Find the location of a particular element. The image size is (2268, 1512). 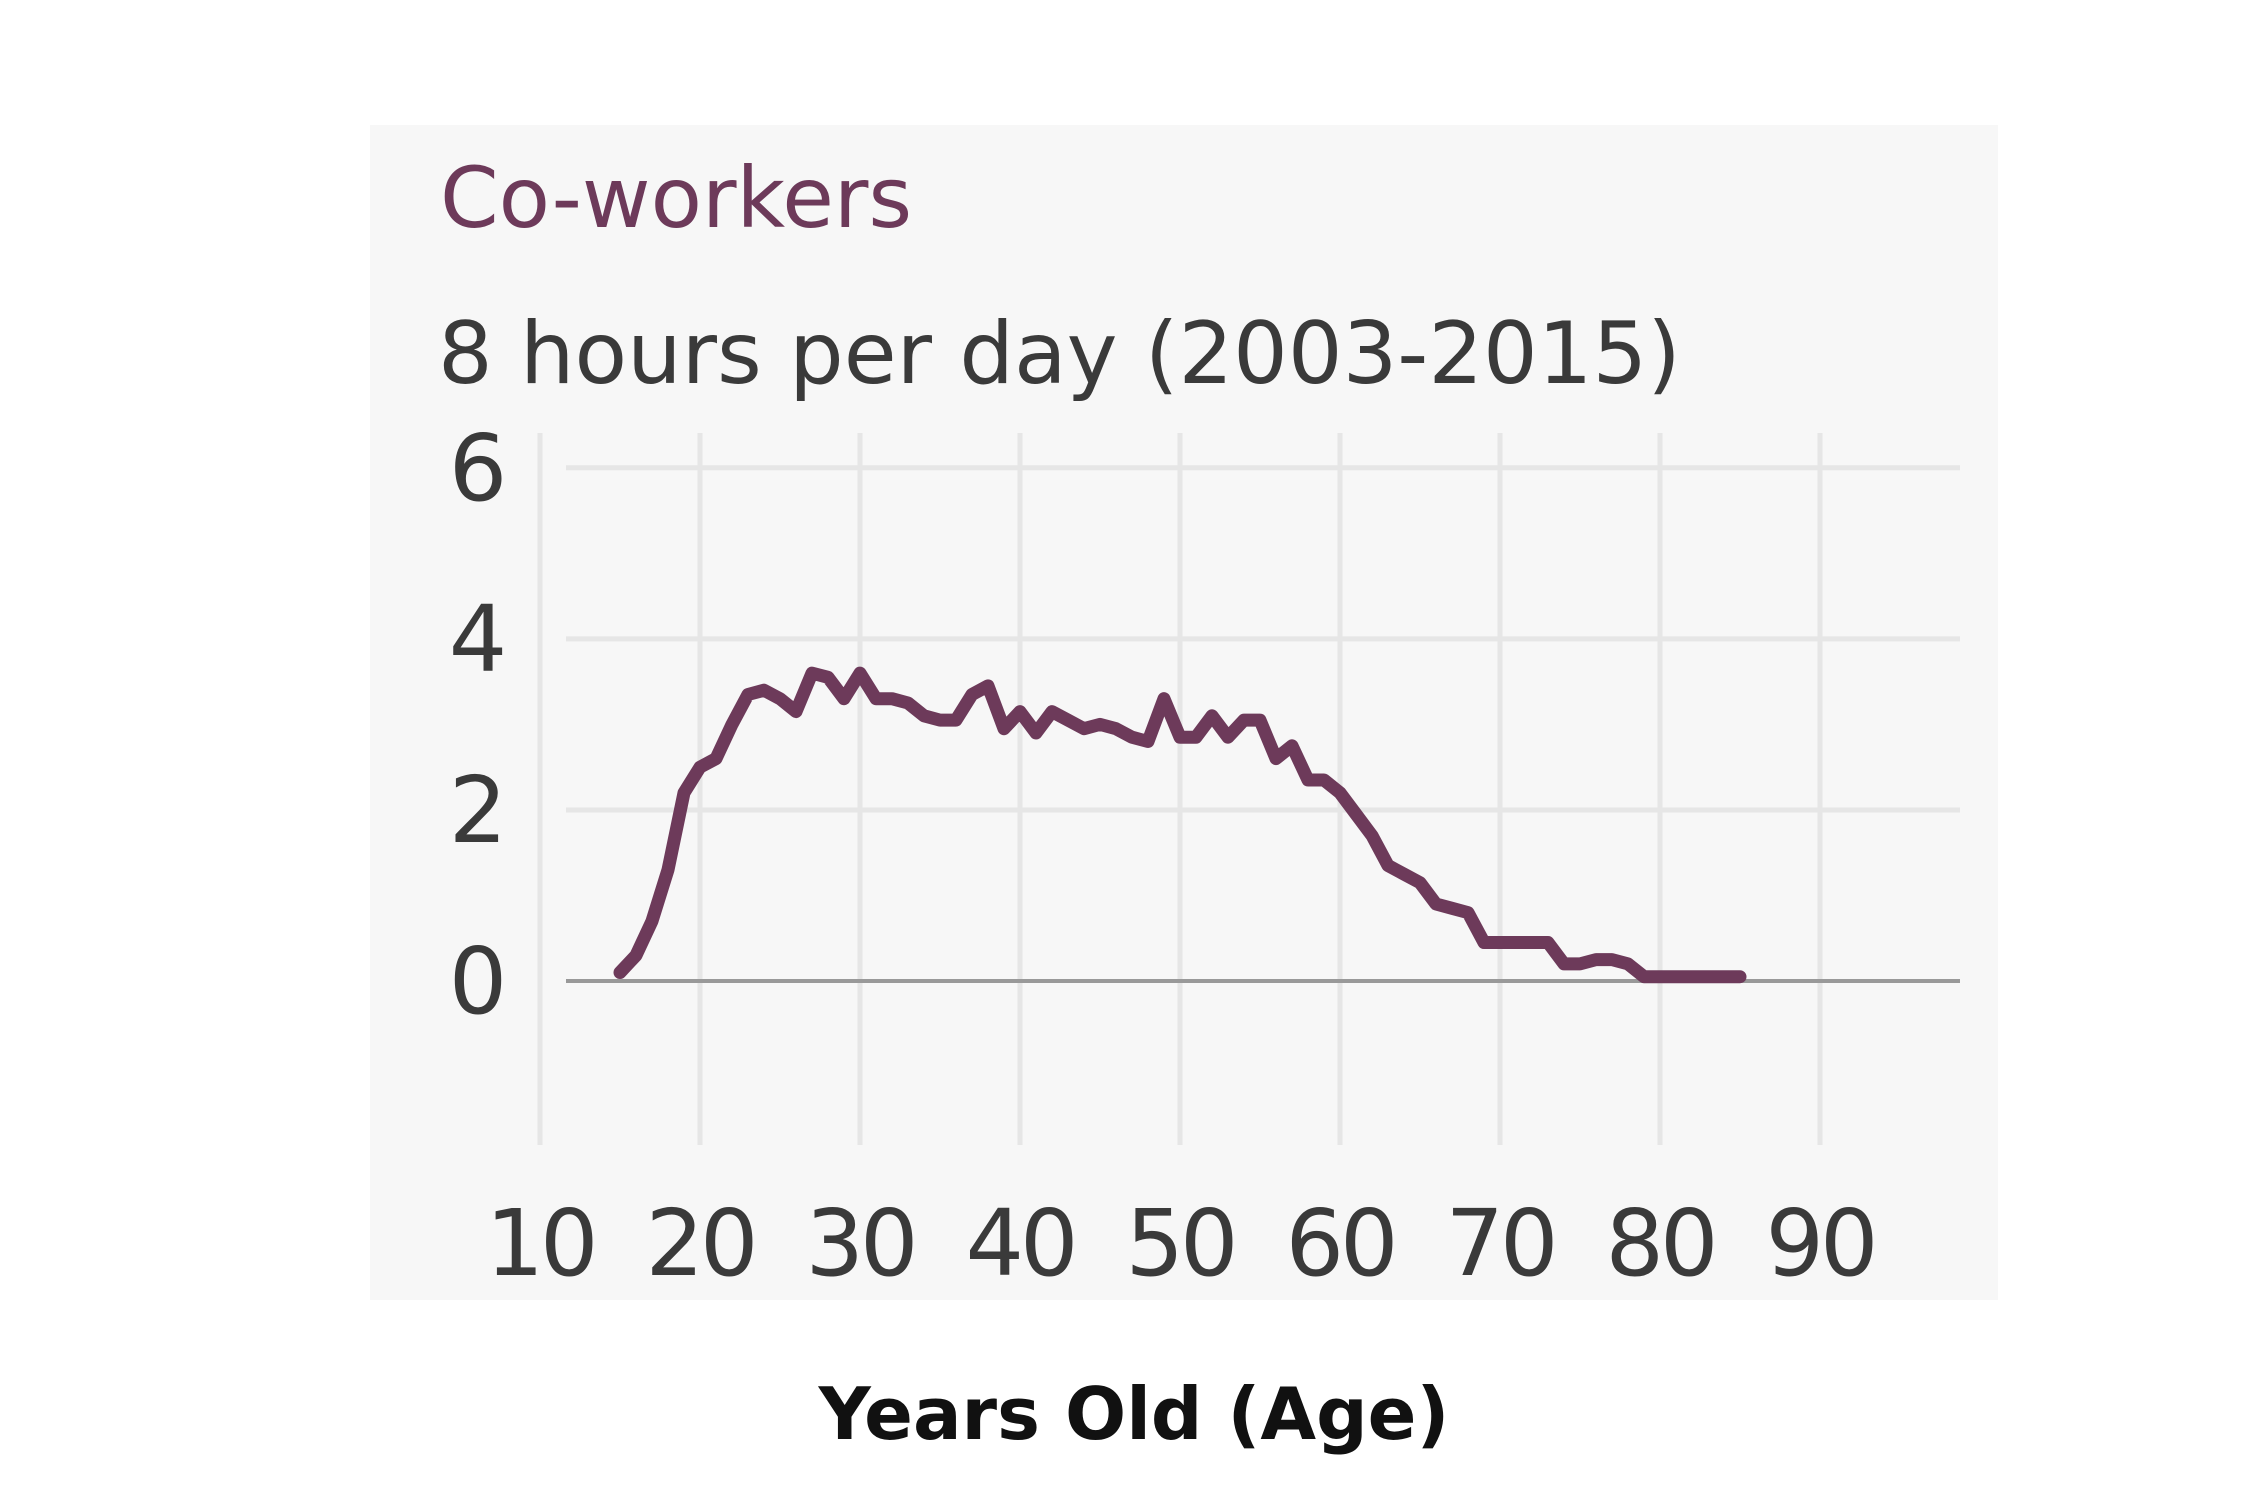

series-line is located at coordinates (1180, 825).